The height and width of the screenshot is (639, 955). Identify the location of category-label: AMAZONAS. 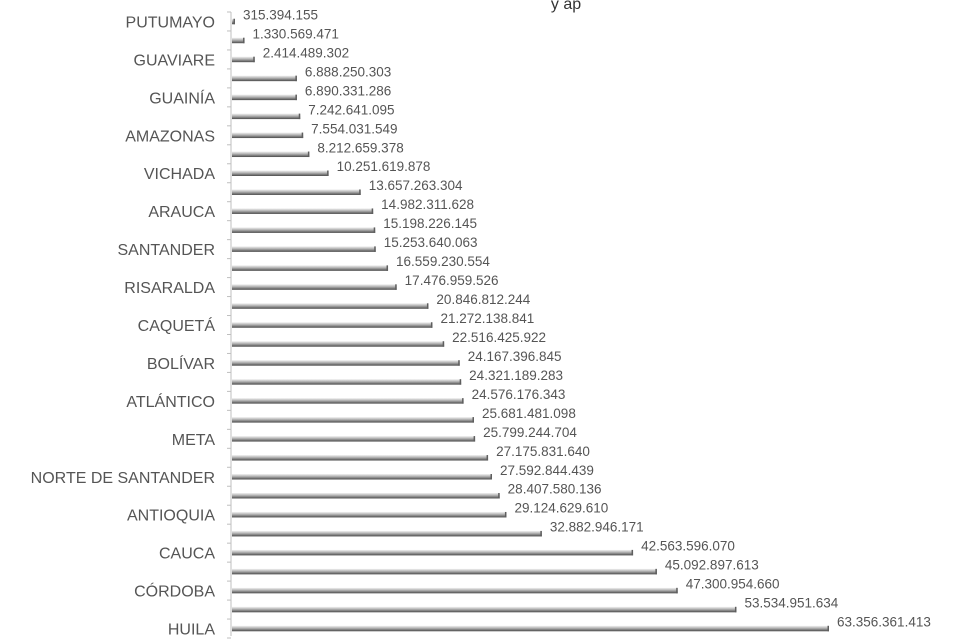
(170, 136).